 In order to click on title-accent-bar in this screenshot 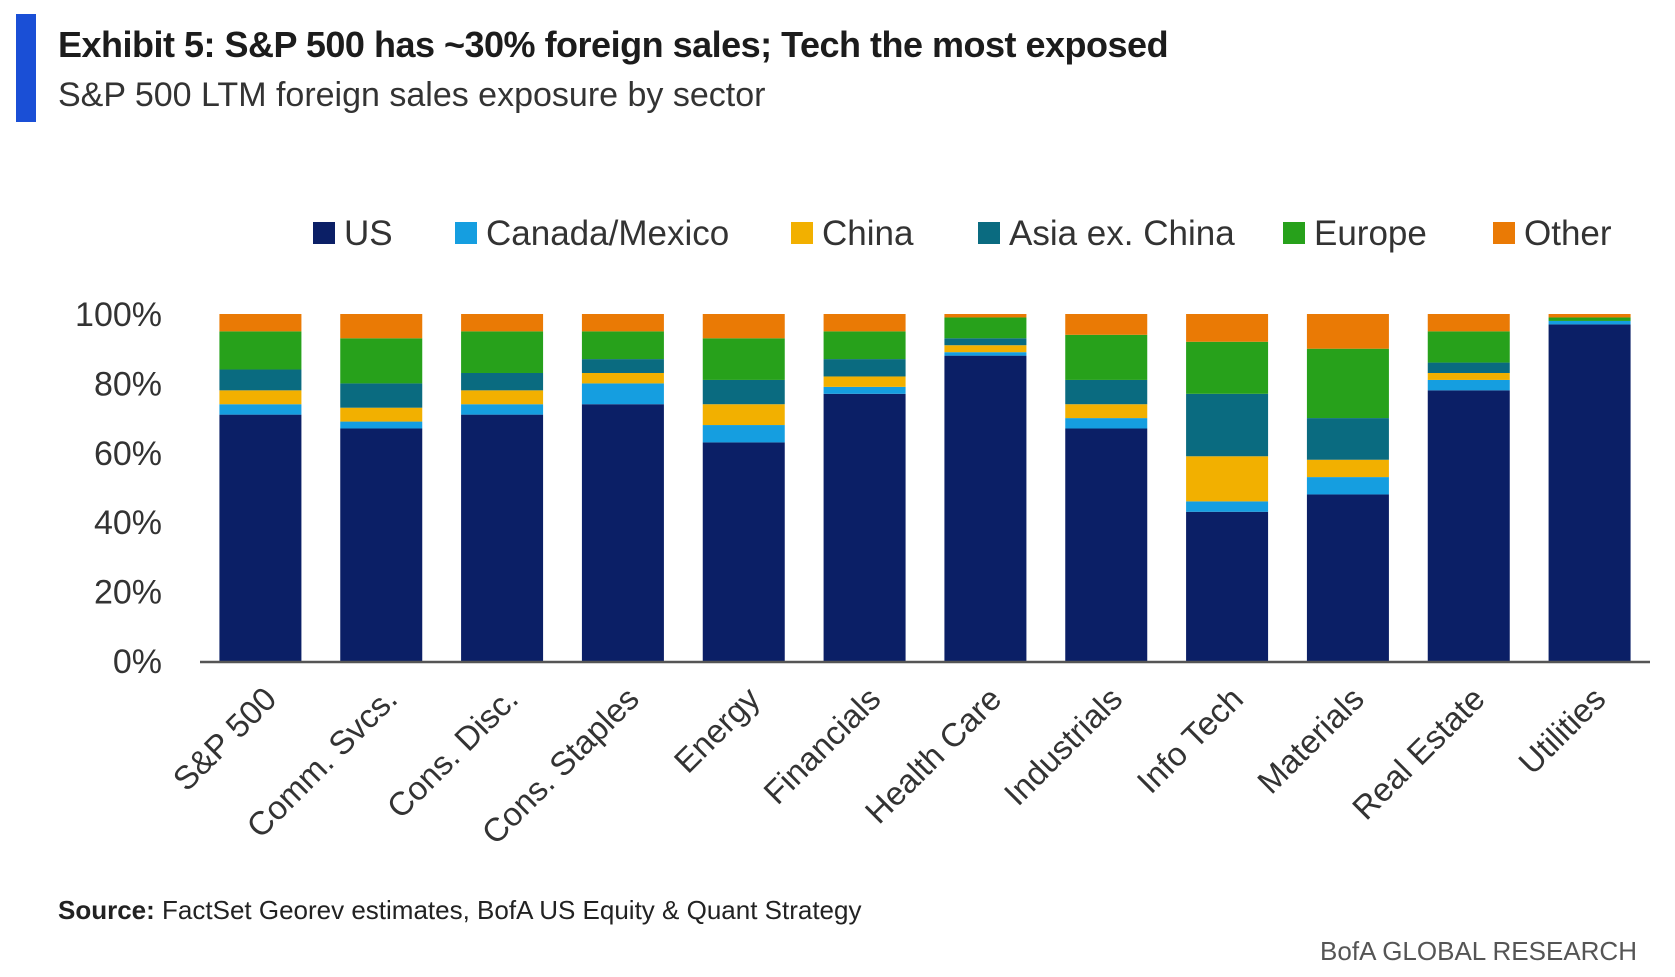, I will do `click(26, 68)`.